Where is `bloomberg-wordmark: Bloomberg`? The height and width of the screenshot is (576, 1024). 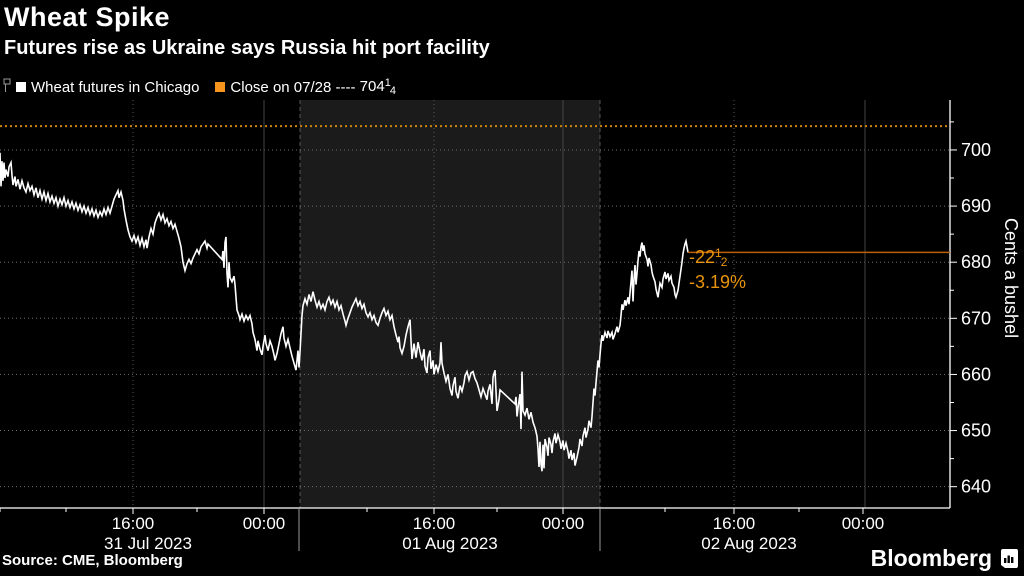
bloomberg-wordmark: Bloomberg is located at coordinates (931, 558).